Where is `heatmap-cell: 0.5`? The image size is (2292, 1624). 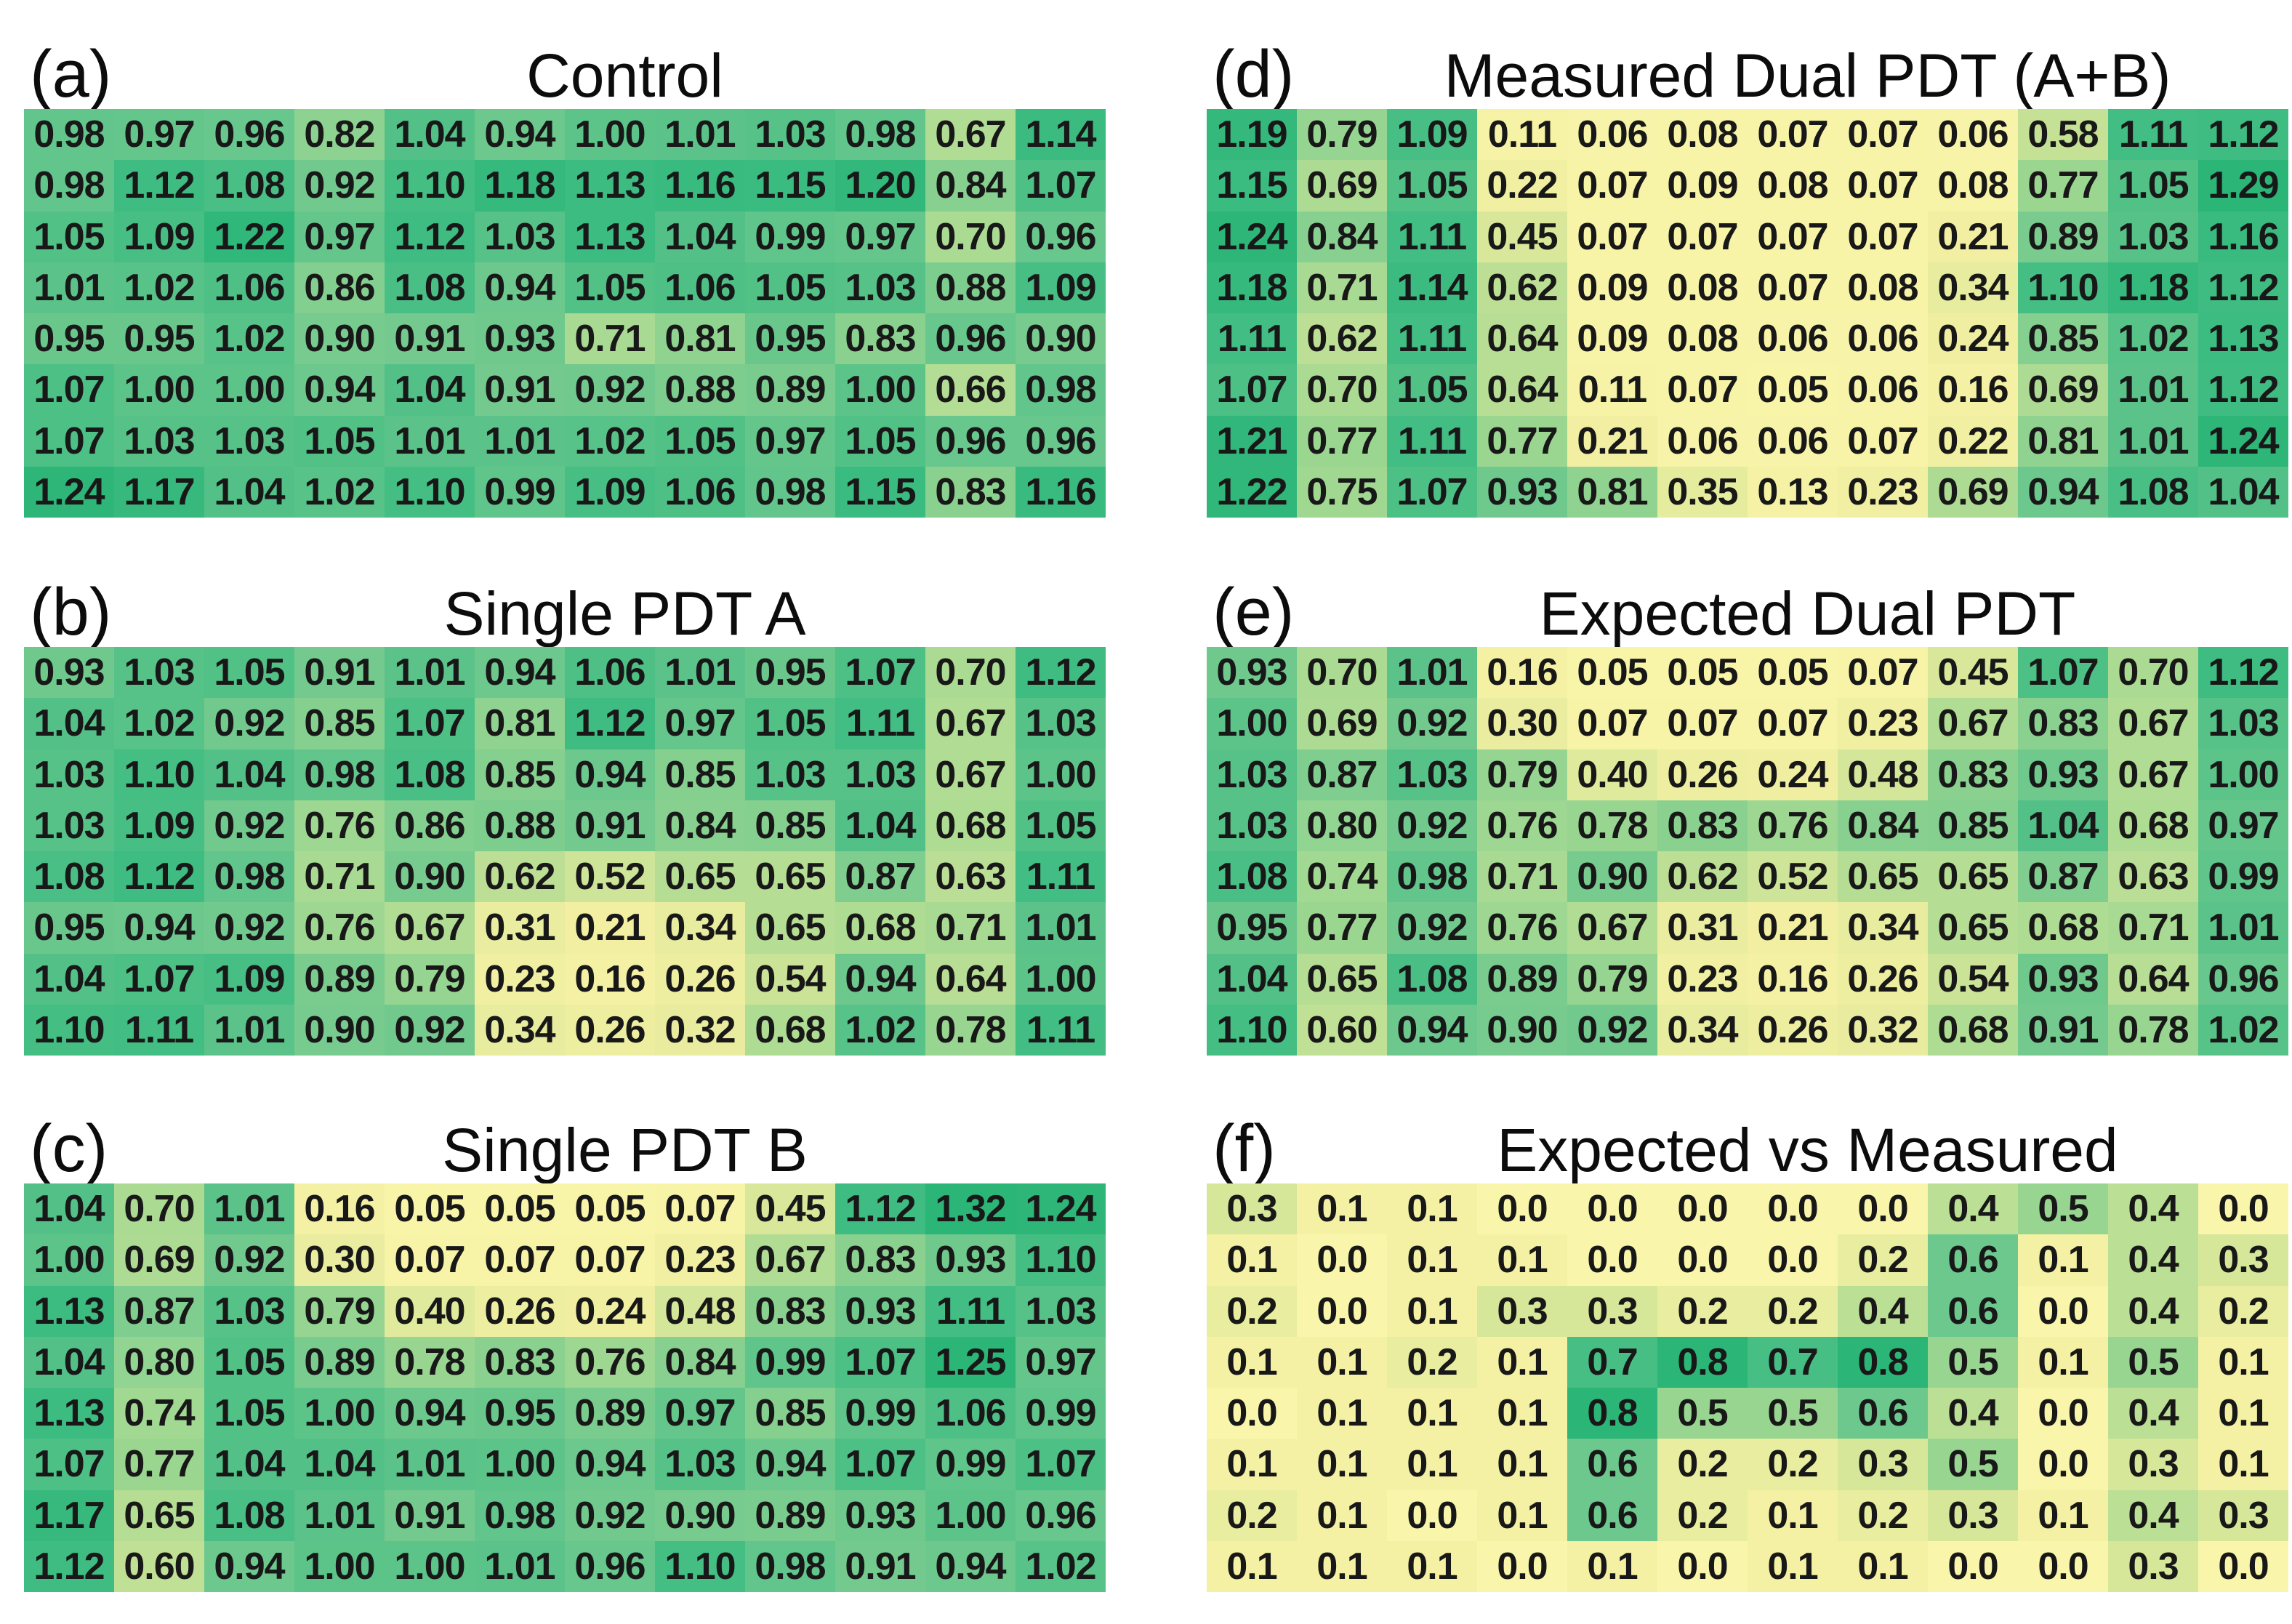
heatmap-cell: 0.5 is located at coordinates (2153, 1362).